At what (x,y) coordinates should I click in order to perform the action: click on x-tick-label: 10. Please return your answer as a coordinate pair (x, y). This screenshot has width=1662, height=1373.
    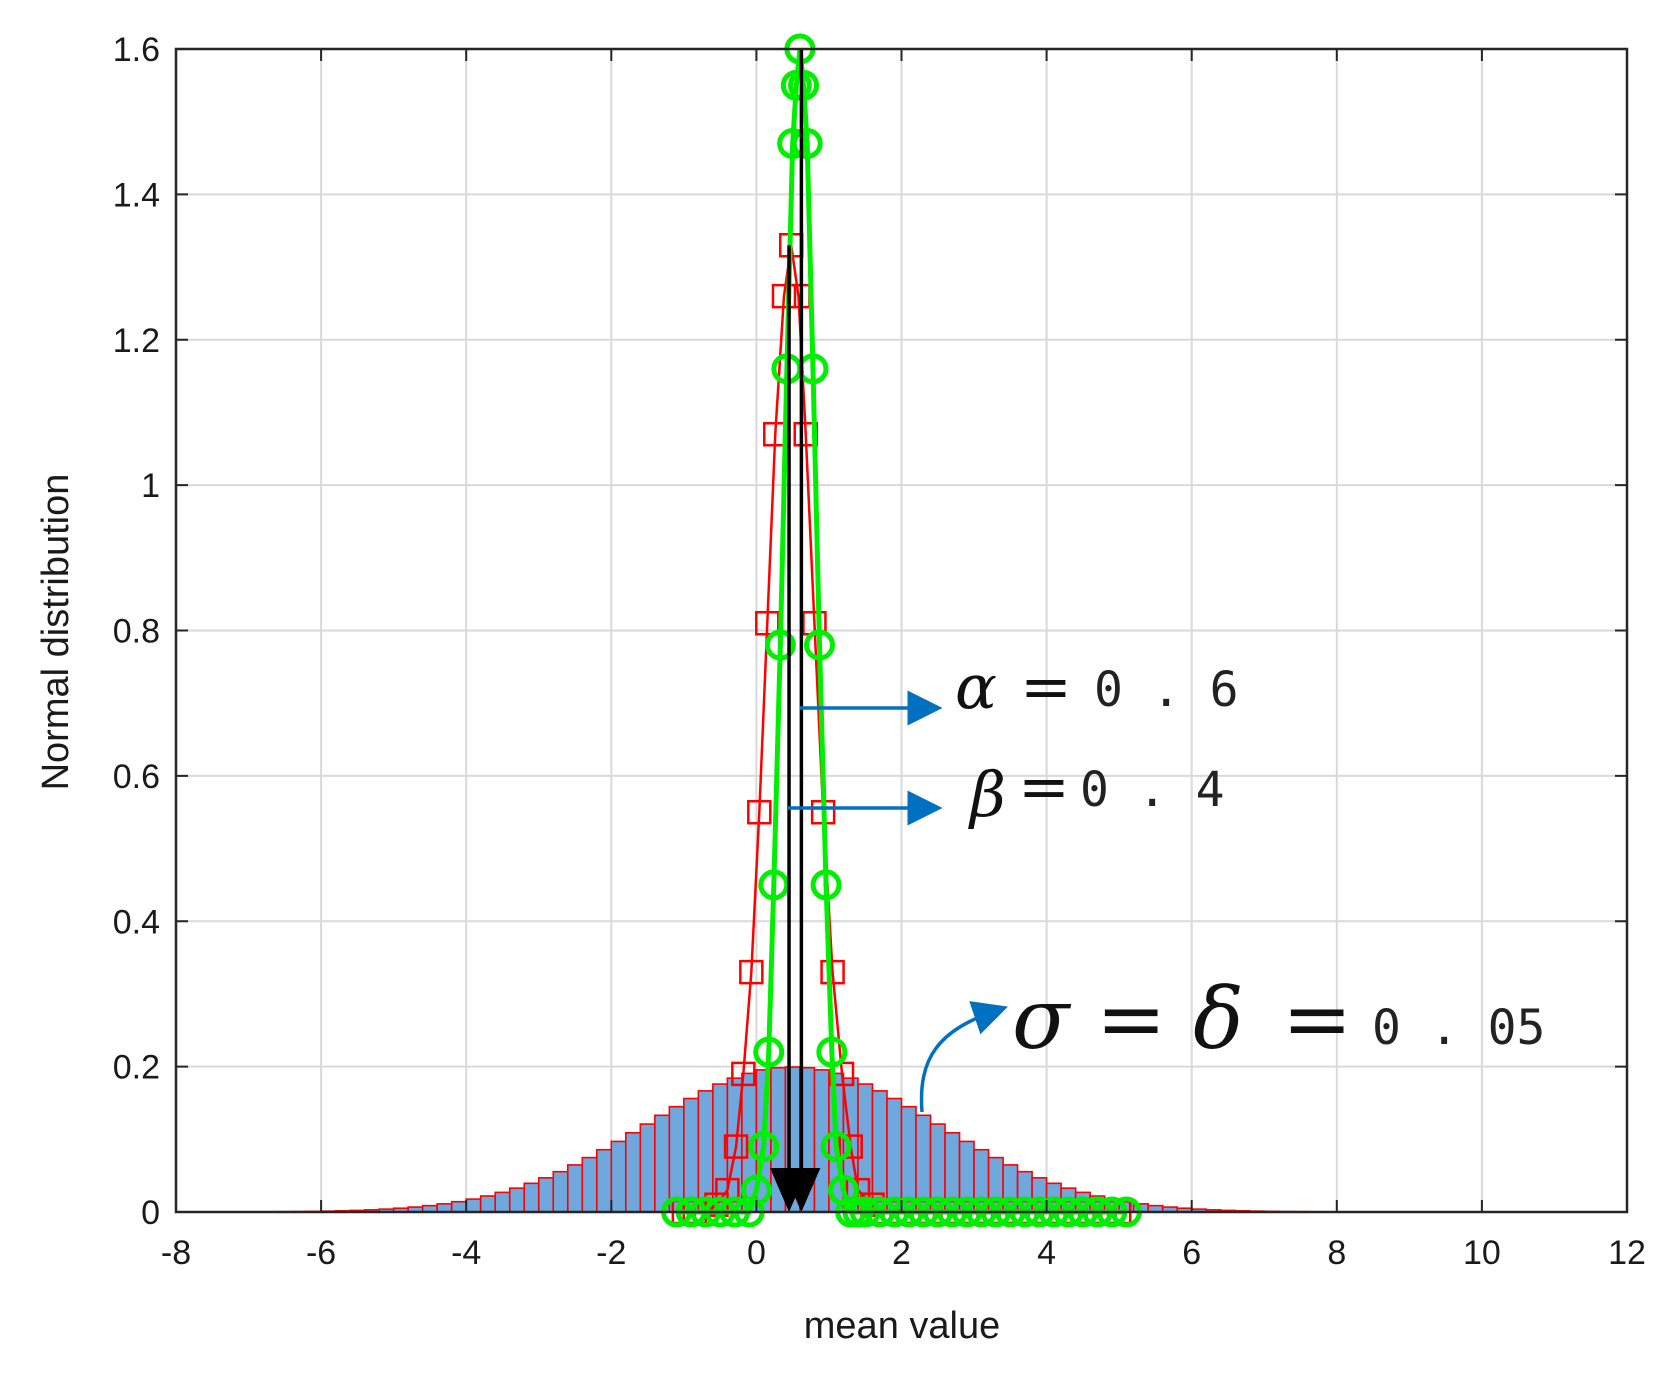
    Looking at the image, I should click on (1482, 1253).